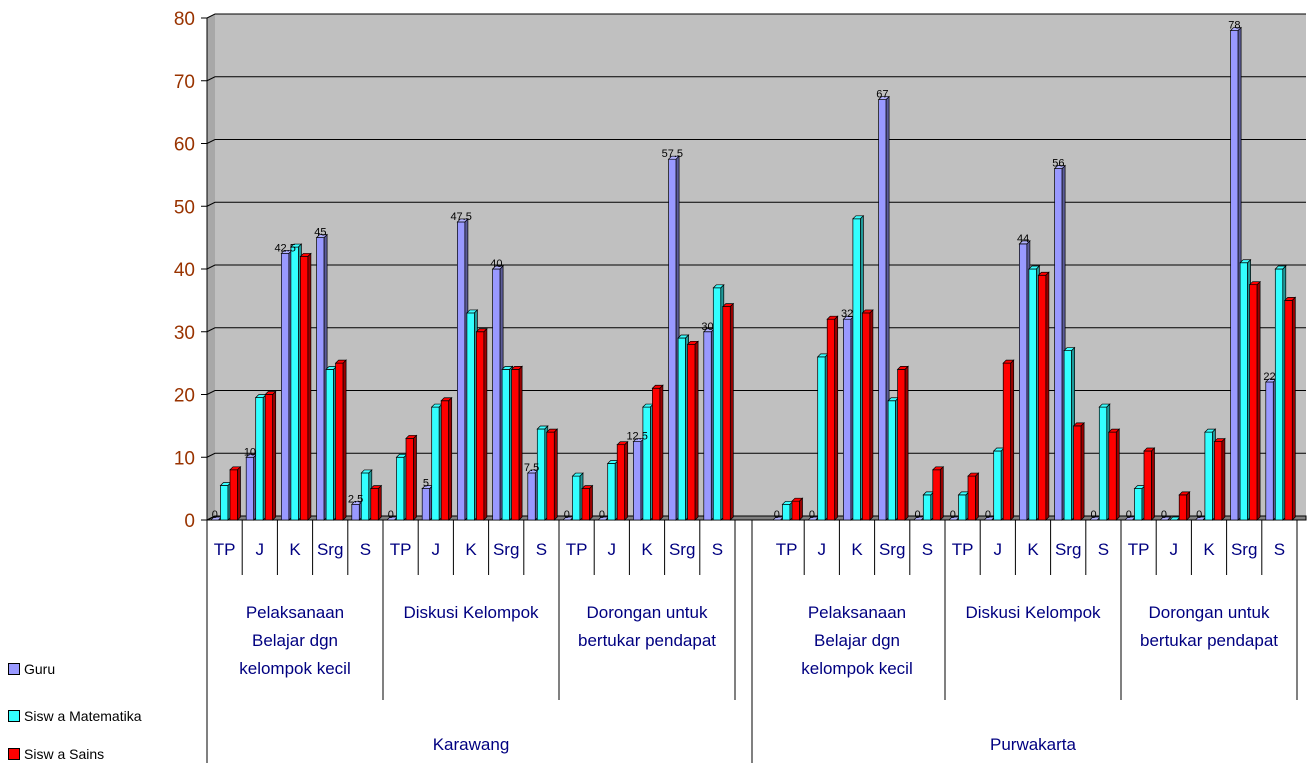  Describe the element at coordinates (857, 612) in the screenshot. I see `group-label: Pelaksanaan` at that location.